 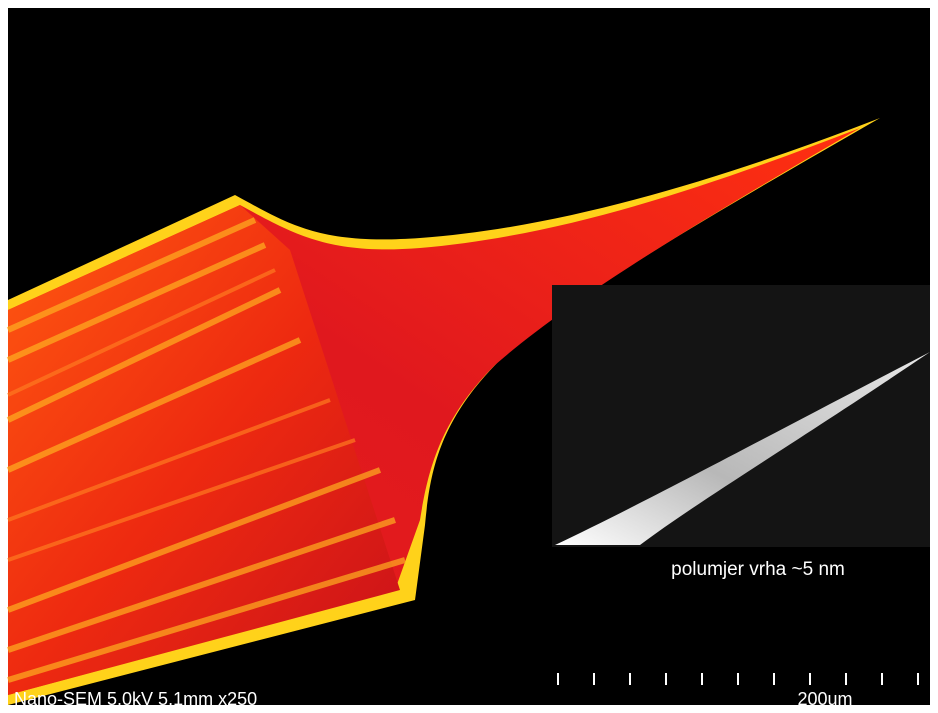 I want to click on scale-ticks, so click(x=738, y=679).